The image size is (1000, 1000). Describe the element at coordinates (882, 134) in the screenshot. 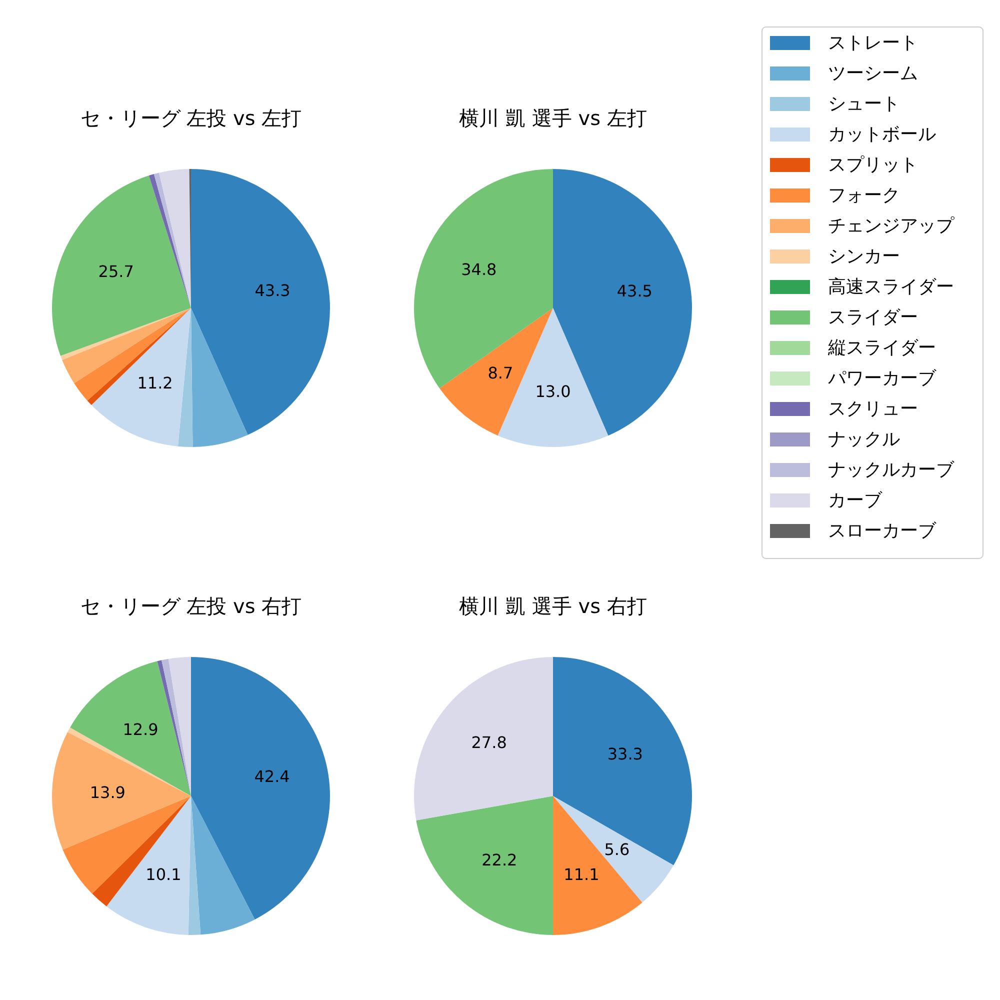

I see `legend-label: カットボール` at that location.